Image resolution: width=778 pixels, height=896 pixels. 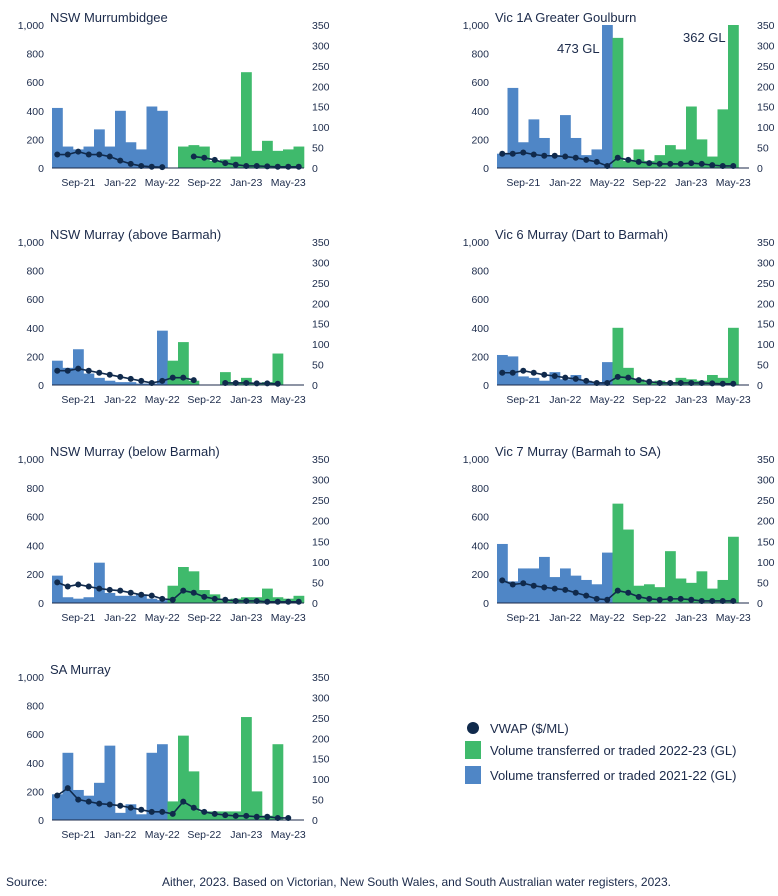 What do you see at coordinates (135, 451) in the screenshot?
I see `chart-title: NSW Murray (below Barmah)` at bounding box center [135, 451].